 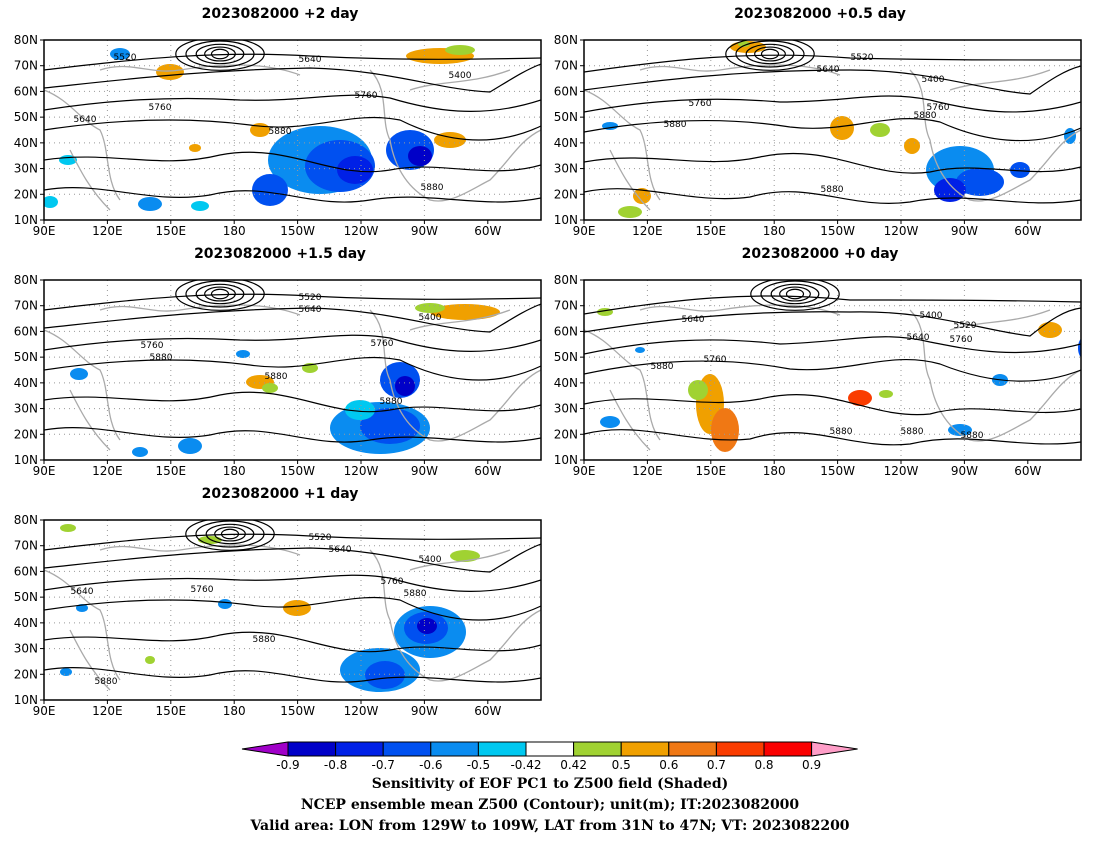 What do you see at coordinates (430, 764) in the screenshot?
I see `colorbar-label: -0.6` at bounding box center [430, 764].